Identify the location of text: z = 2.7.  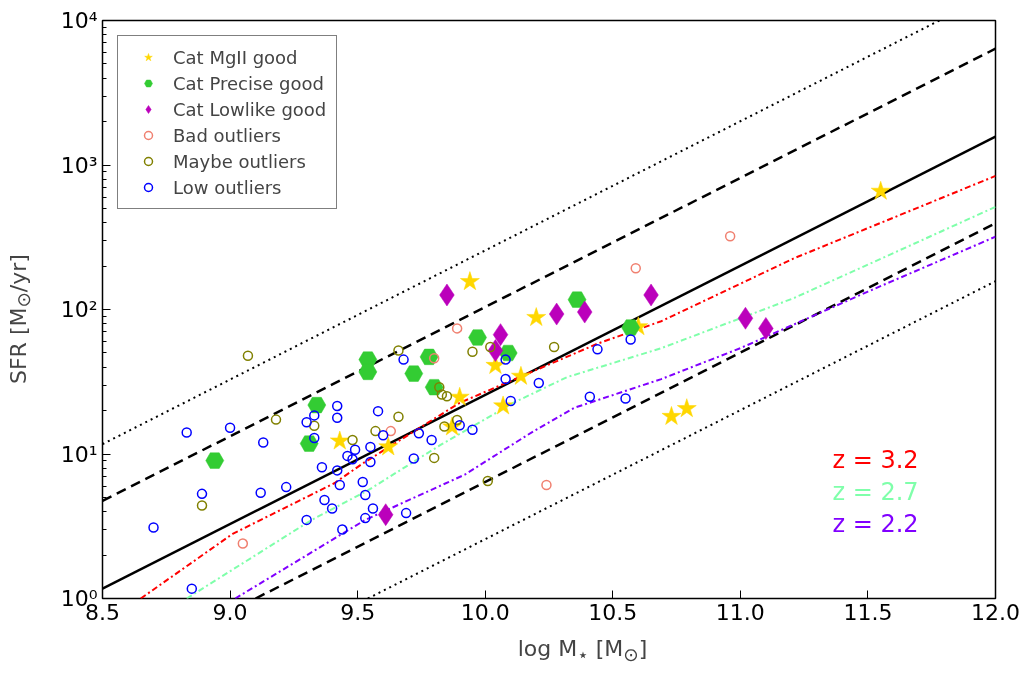
(875, 491).